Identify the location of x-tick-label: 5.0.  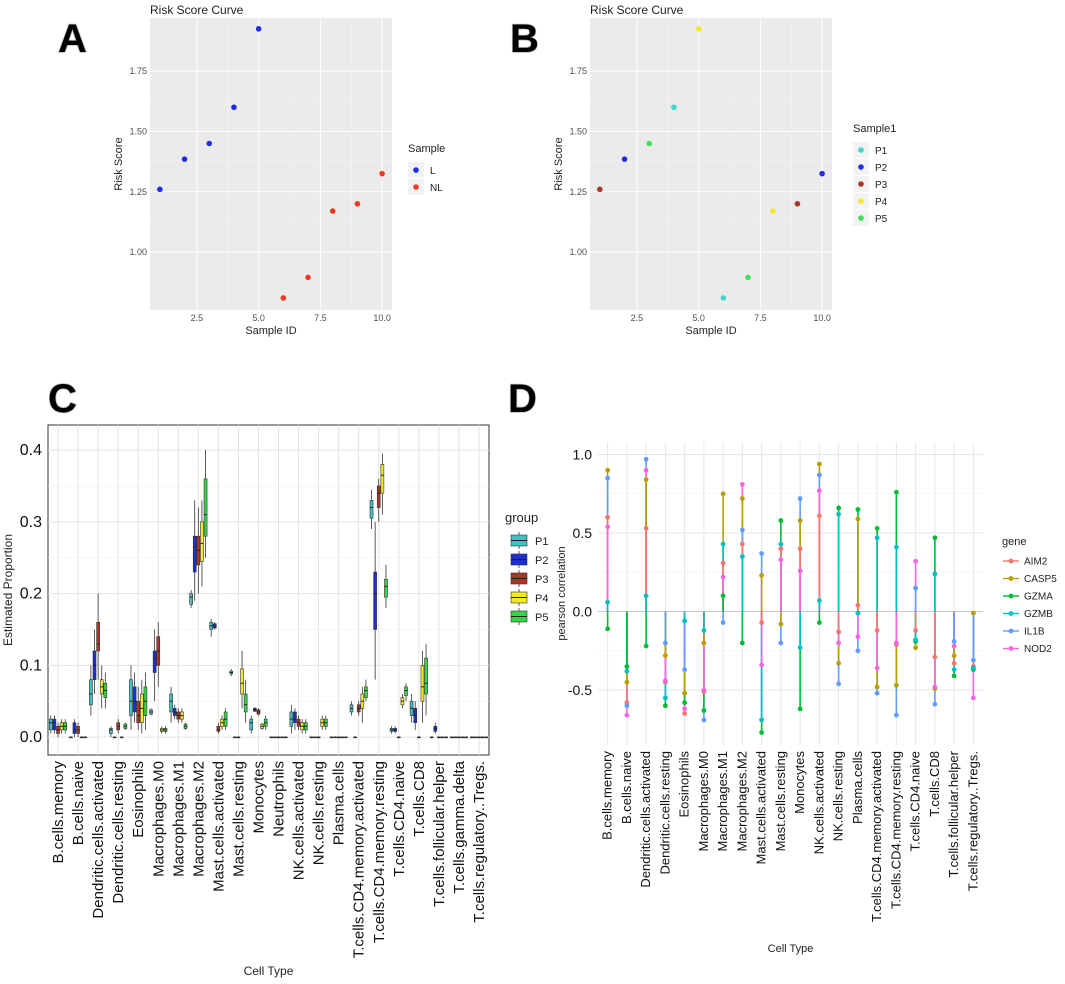
(258, 318).